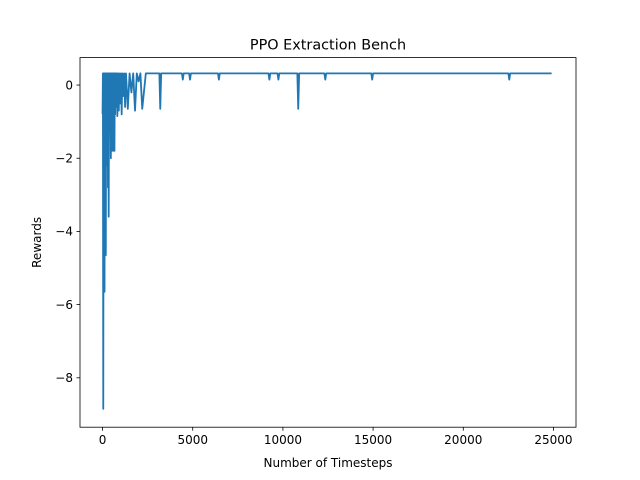 The image size is (640, 480). I want to click on y-tick-label: −4, so click(64, 232).